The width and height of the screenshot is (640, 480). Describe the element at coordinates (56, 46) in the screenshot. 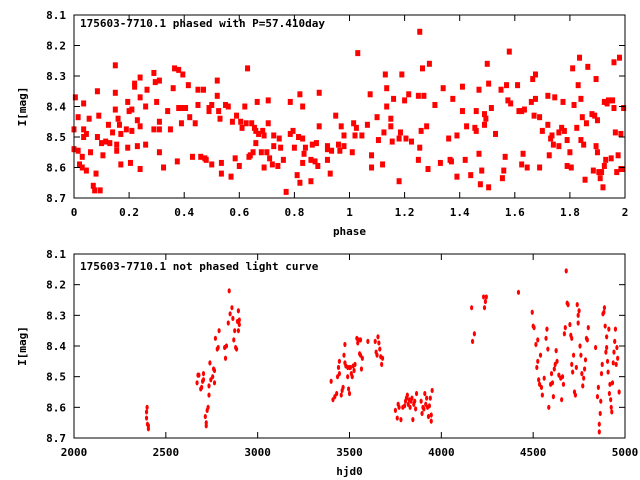

I see `y-tick-label: 8.2` at that location.